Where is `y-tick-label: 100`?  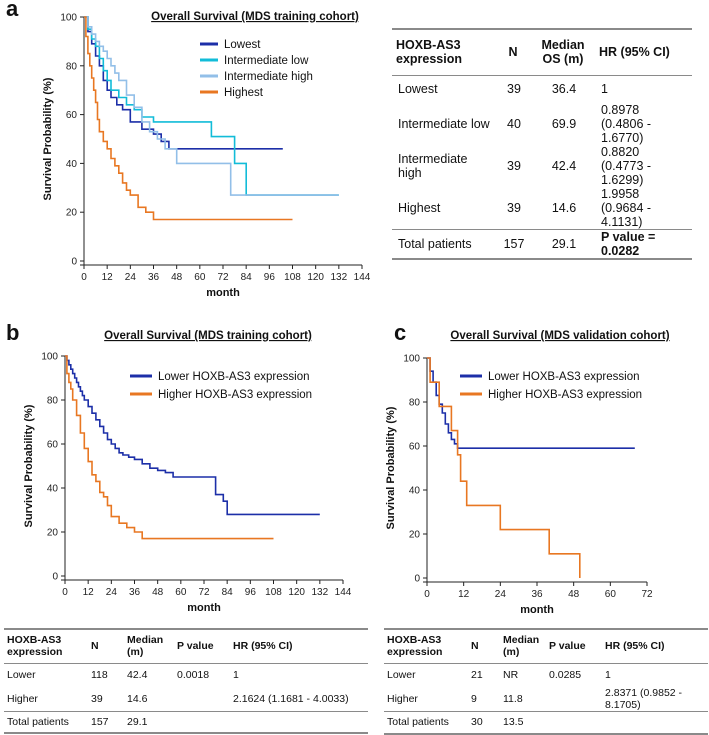 y-tick-label: 100 is located at coordinates (411, 359).